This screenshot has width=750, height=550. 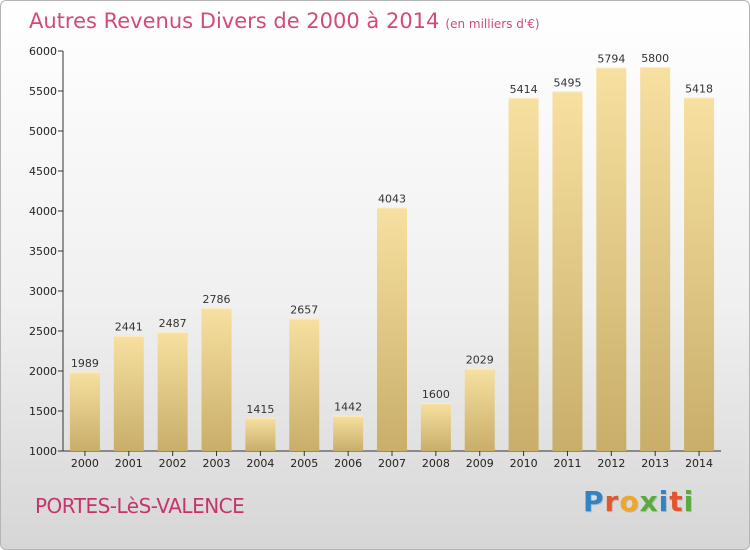 I want to click on x-tick-label: 2001, so click(x=129, y=463).